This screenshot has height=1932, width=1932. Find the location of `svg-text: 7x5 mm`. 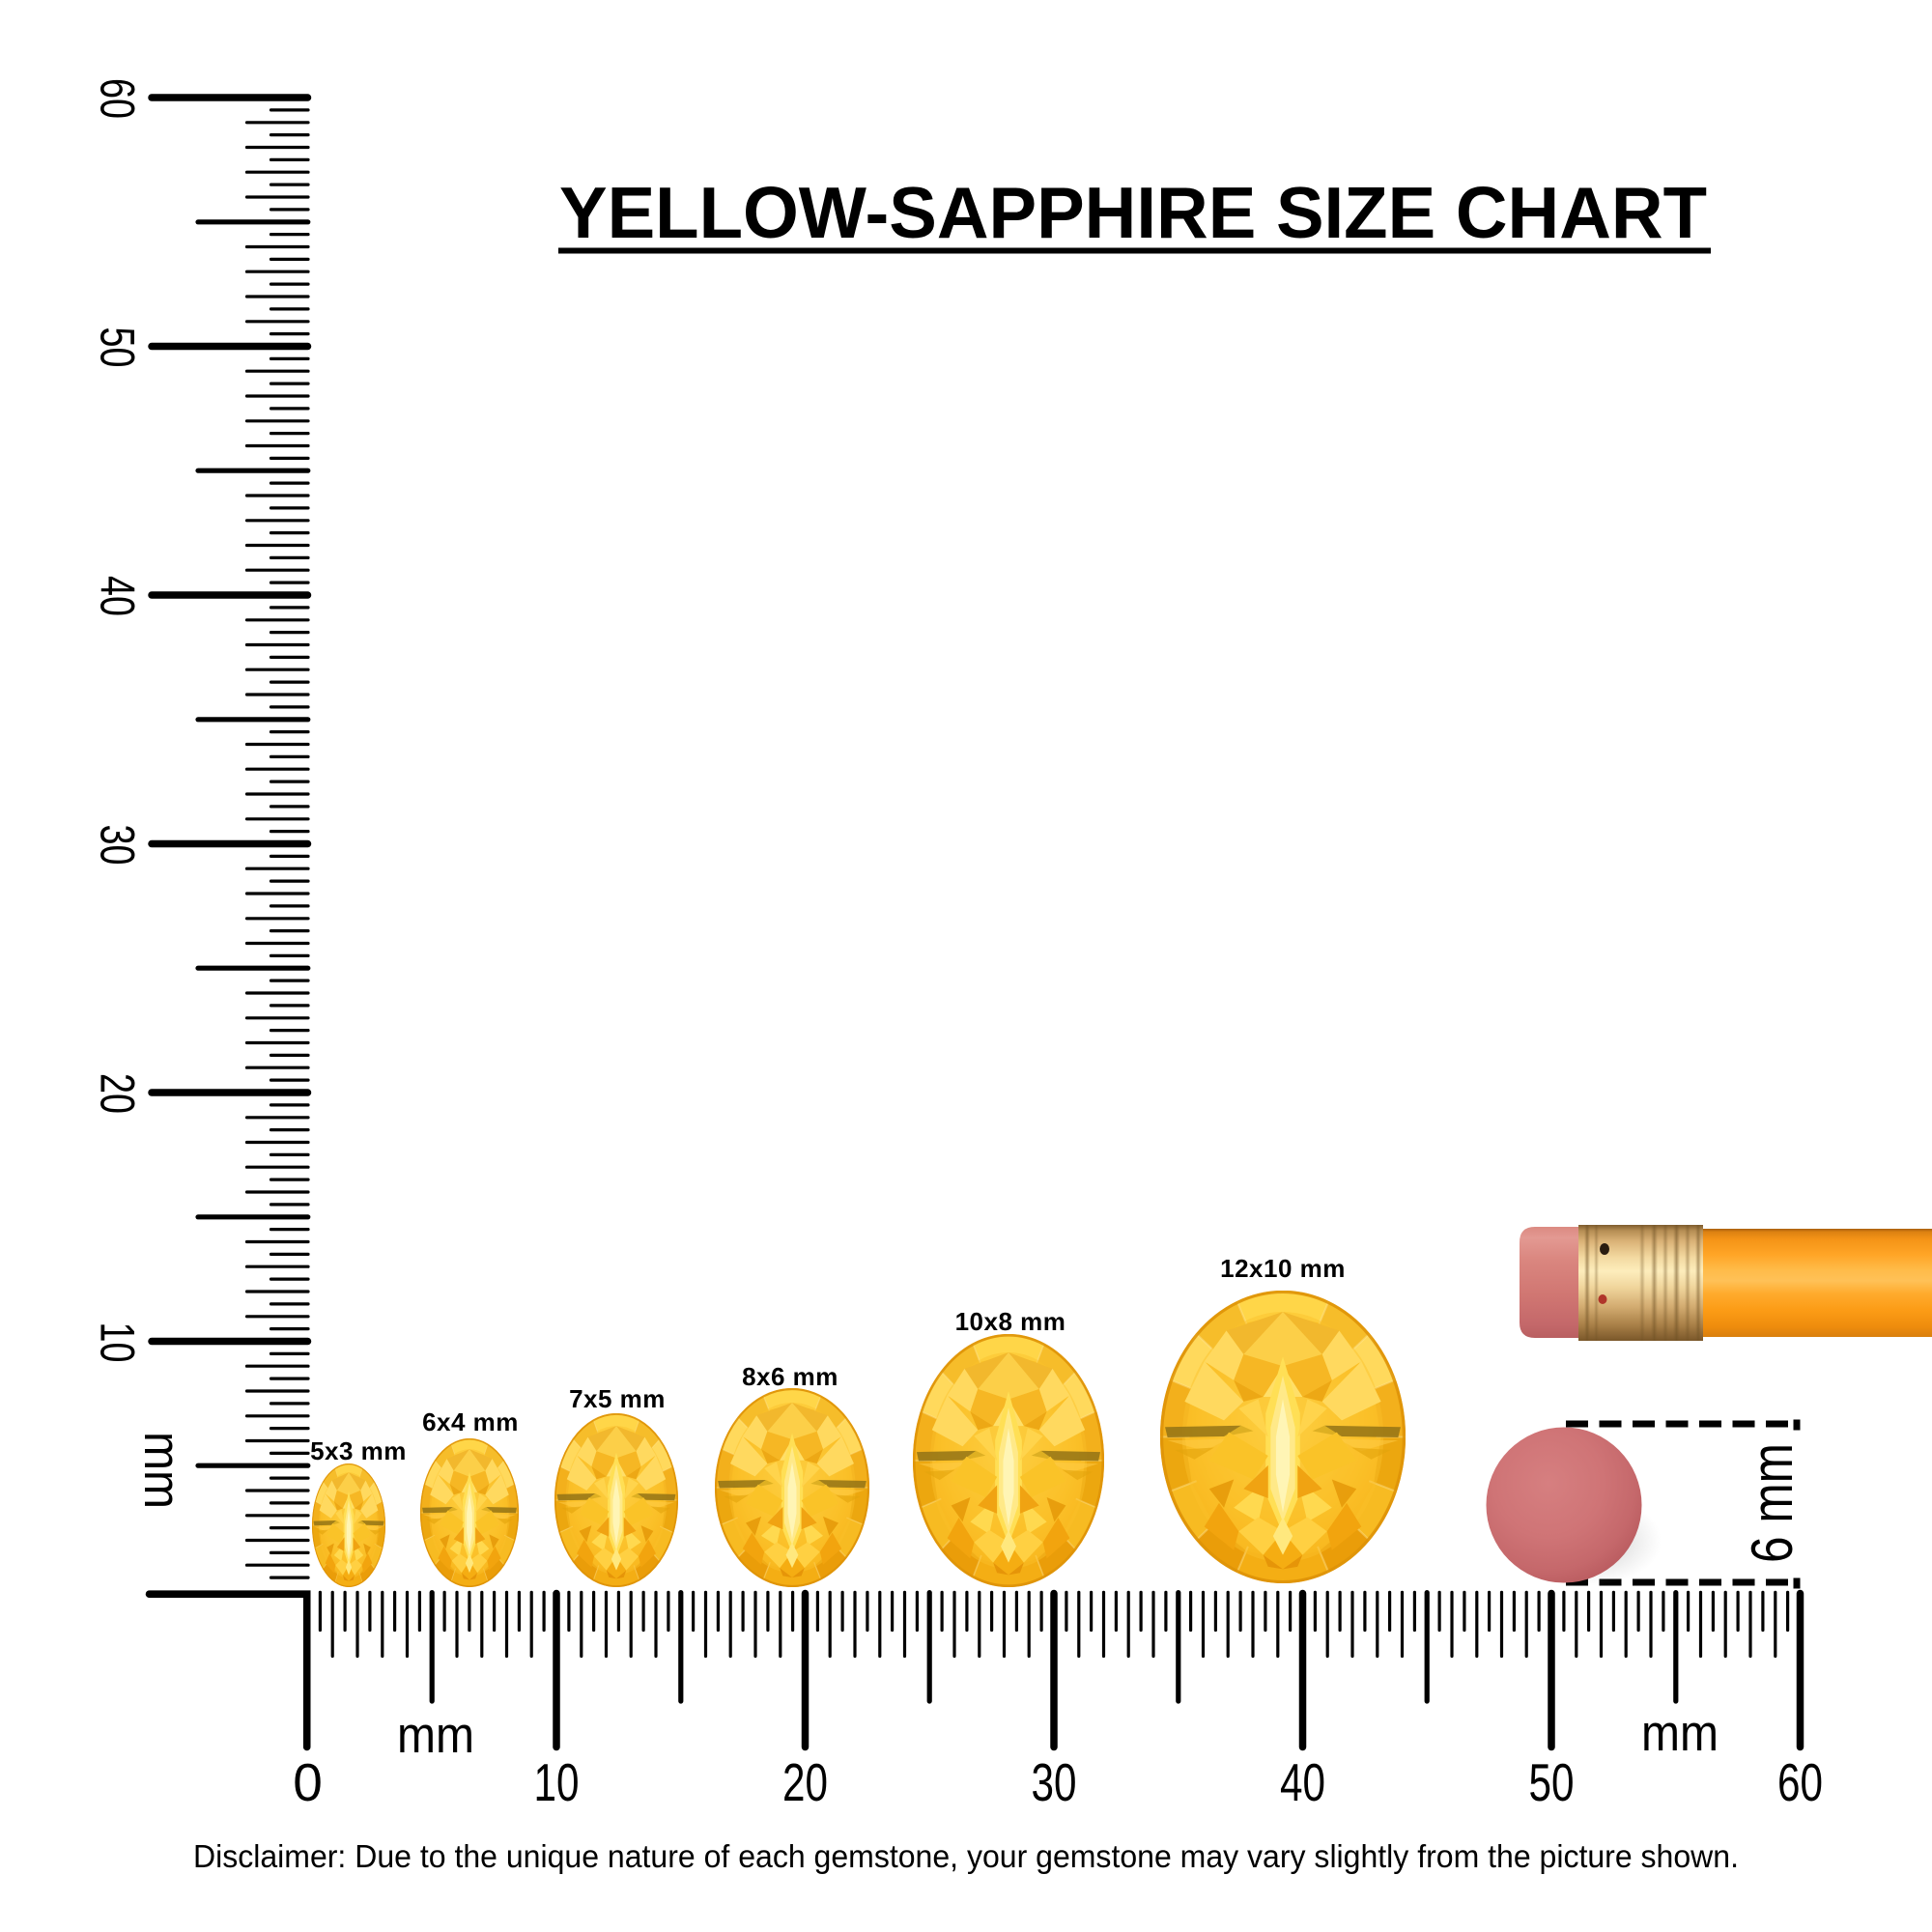

svg-text: 7x5 mm is located at coordinates (617, 1398).